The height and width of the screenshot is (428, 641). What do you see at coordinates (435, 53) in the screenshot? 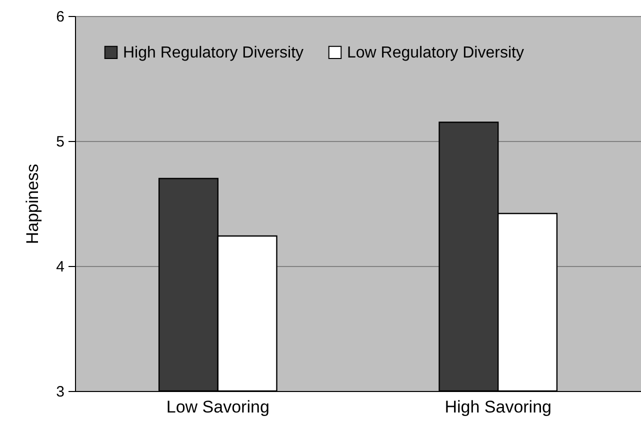
I see `legend-label: Low Regulatory Diversity` at bounding box center [435, 53].